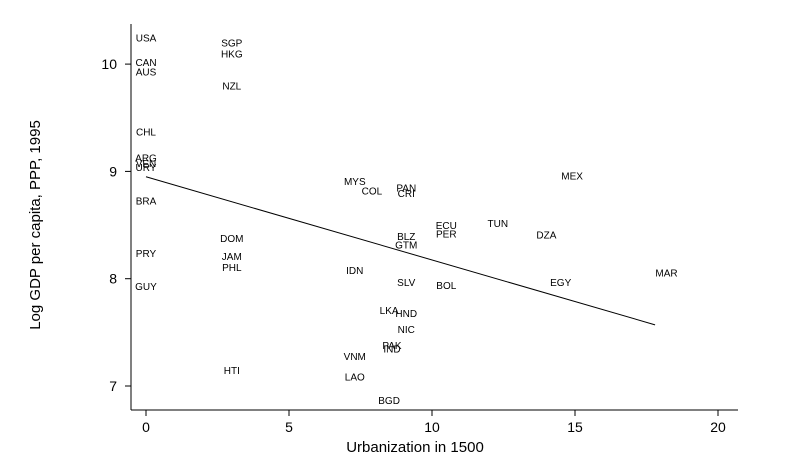 The height and width of the screenshot is (464, 800). What do you see at coordinates (389, 401) in the screenshot?
I see `point-label-bgd: BGD` at bounding box center [389, 401].